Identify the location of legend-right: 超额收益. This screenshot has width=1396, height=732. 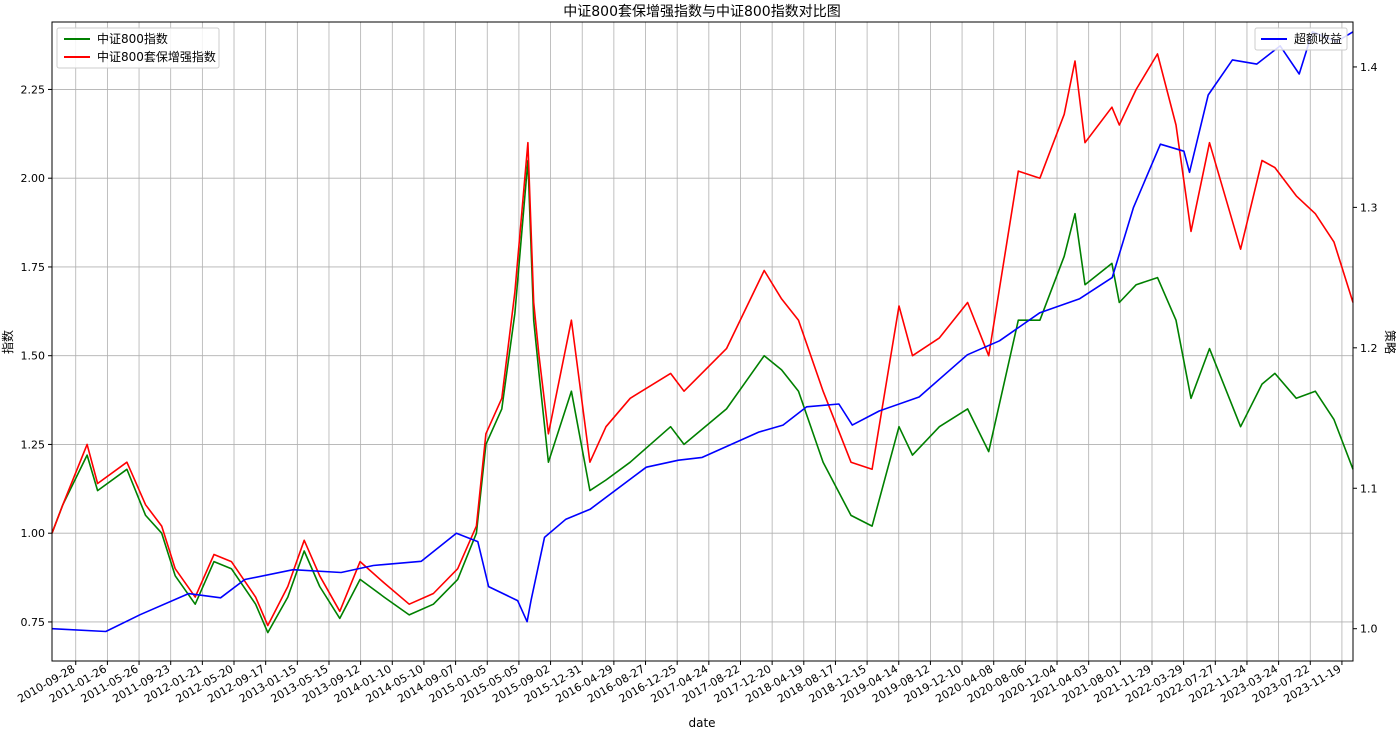
(1301, 39).